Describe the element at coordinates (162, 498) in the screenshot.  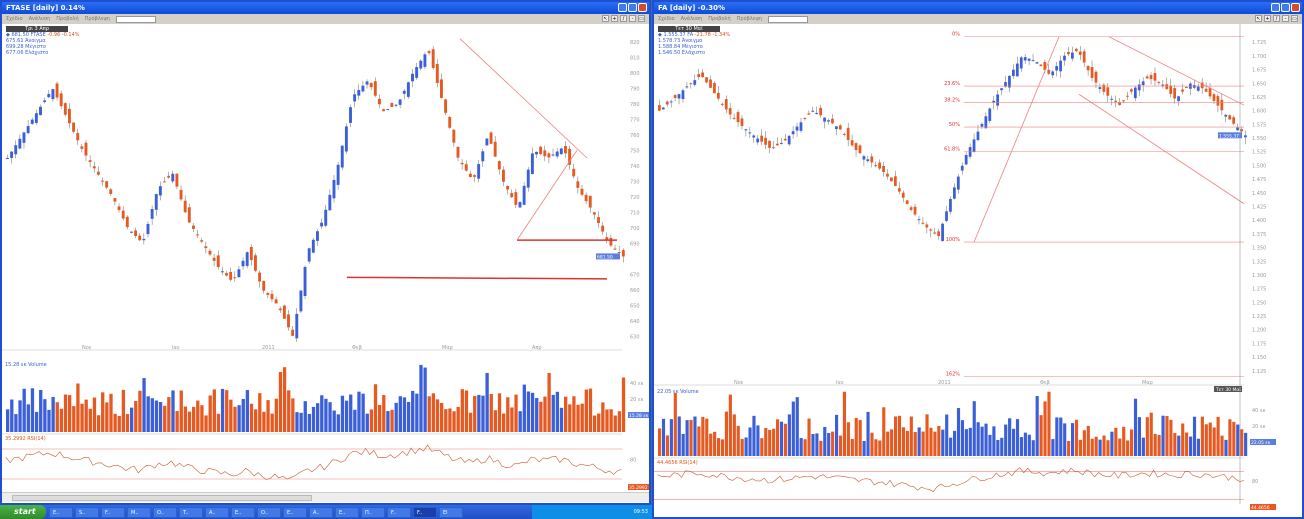
I see `scrollbar-thumb` at that location.